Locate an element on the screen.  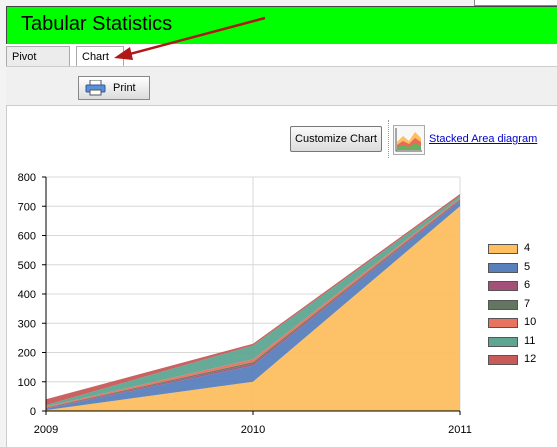
legend-label: 7 is located at coordinates (527, 303).